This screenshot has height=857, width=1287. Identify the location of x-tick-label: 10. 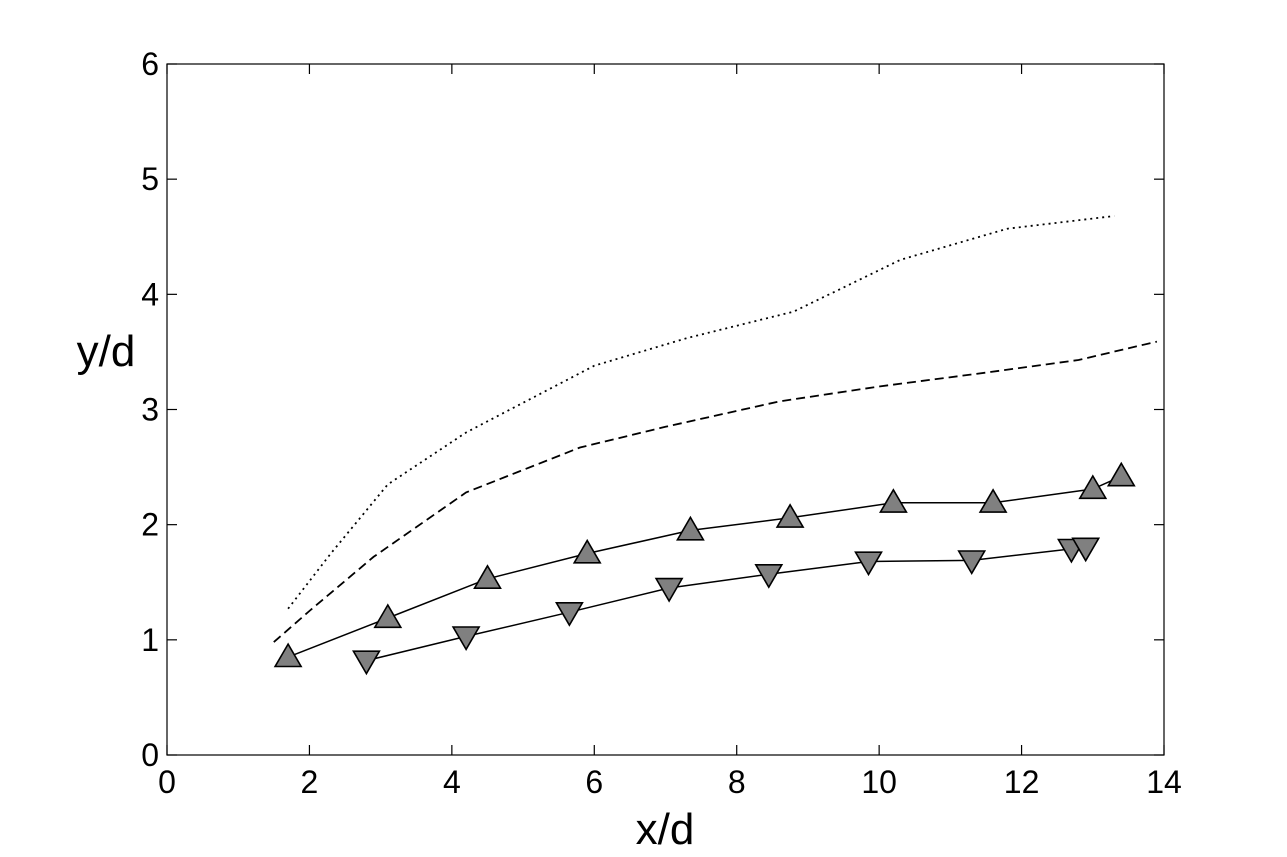
(879, 782).